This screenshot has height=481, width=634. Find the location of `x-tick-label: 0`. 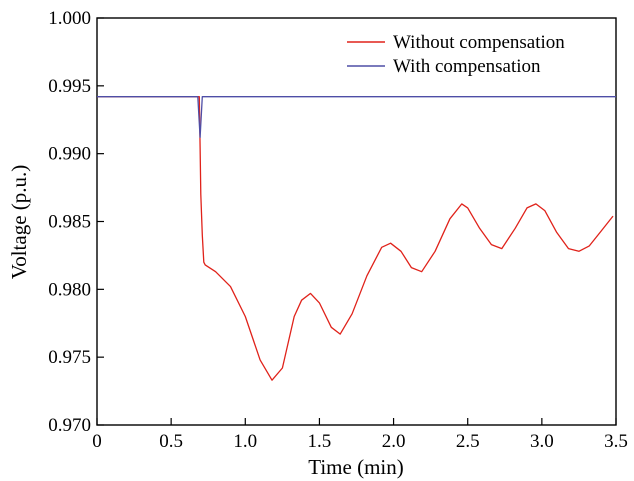

x-tick-label: 0 is located at coordinates (97, 441).